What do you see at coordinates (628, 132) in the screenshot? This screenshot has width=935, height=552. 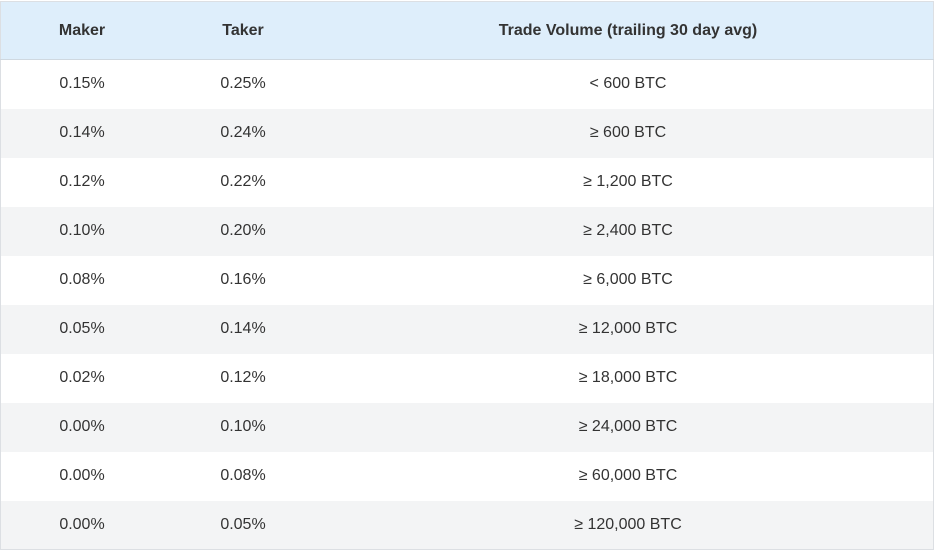 I see `trade-volume-cell: ≥ 600 BTC` at bounding box center [628, 132].